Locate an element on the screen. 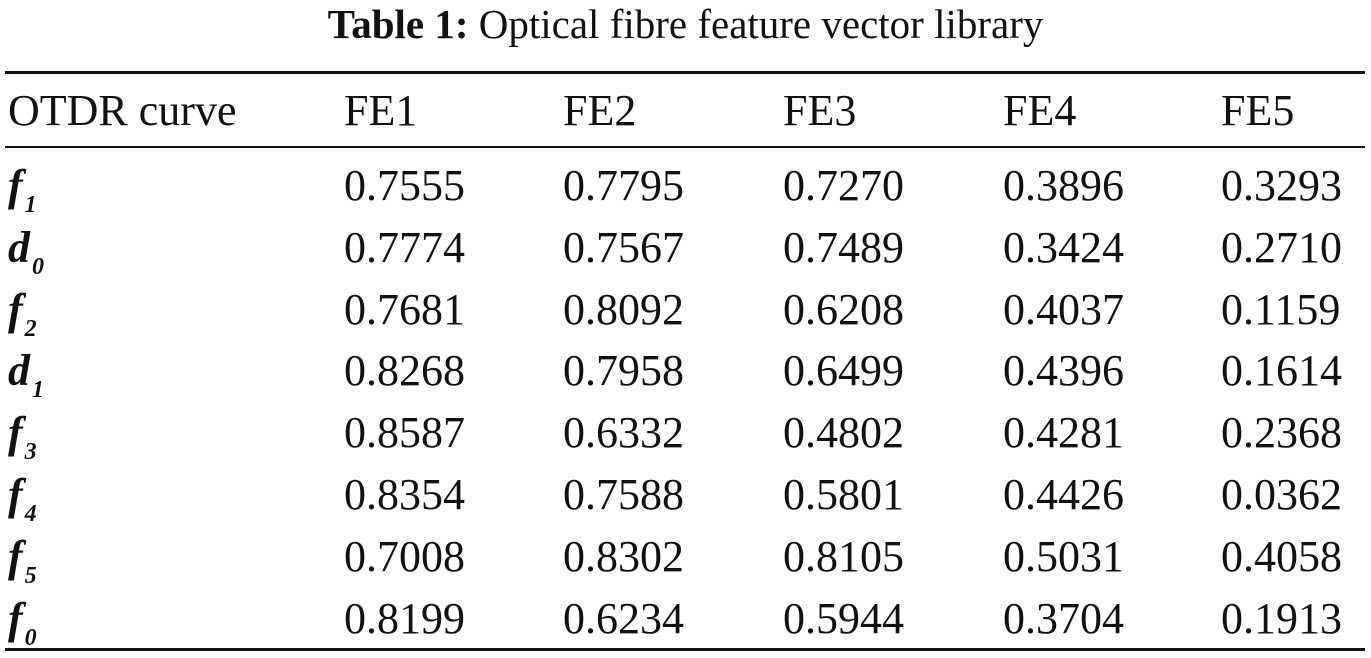 The height and width of the screenshot is (658, 1371). table-header-row: OTDR curve FE1 FE2 FE3 FE4 FE5 is located at coordinates (685, 111).